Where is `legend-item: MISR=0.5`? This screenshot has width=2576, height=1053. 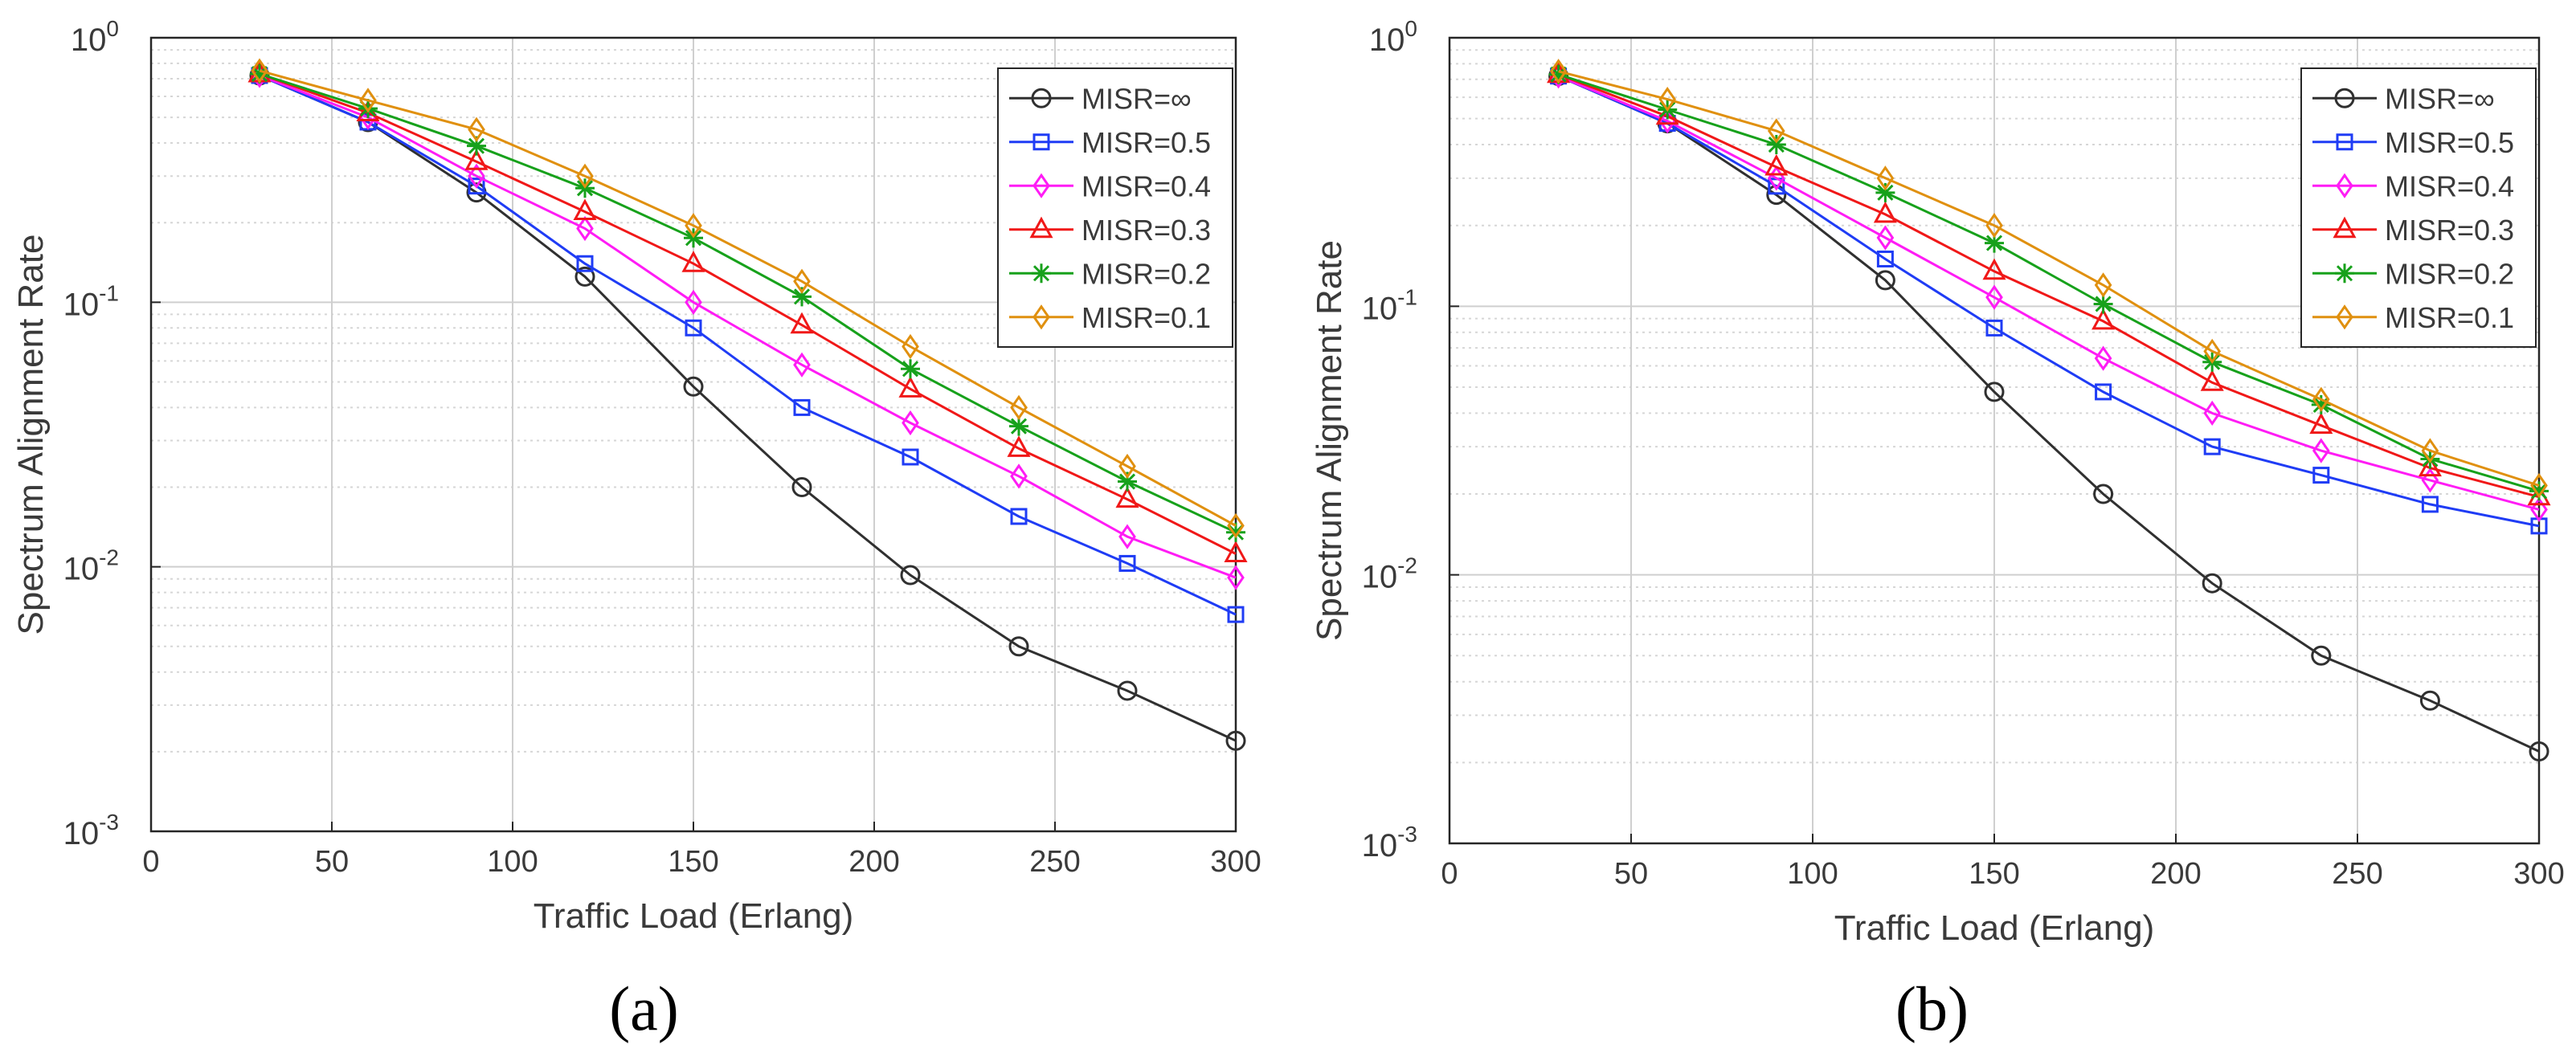
legend-item: MISR=0.5 is located at coordinates (2413, 142).